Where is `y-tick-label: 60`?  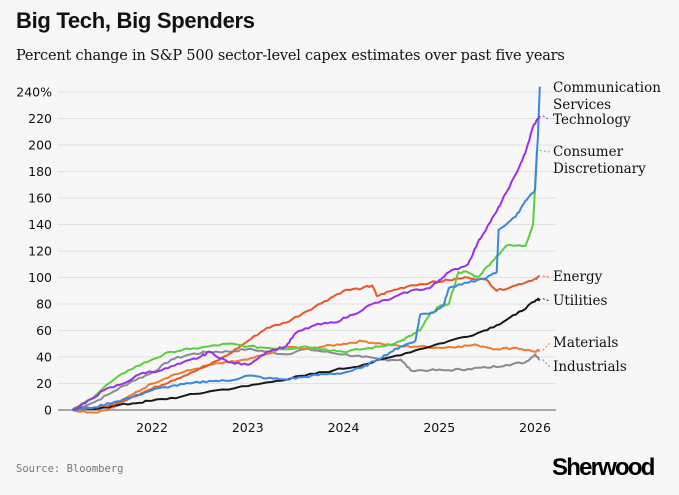
y-tick-label: 60 is located at coordinates (44, 330).